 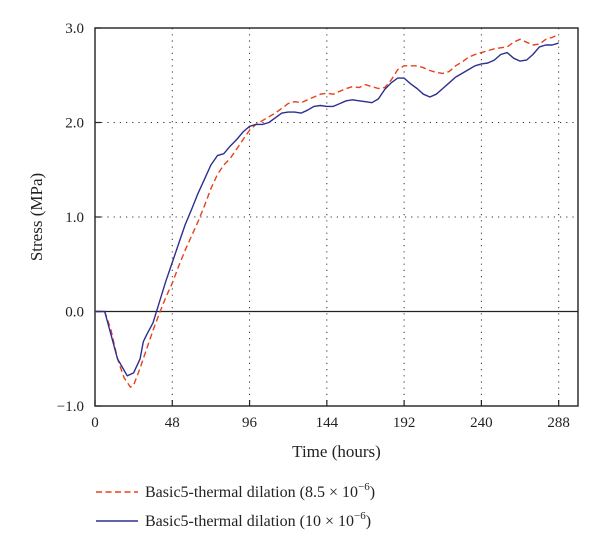 I want to click on y-tick-label: 0.0, so click(x=74, y=313).